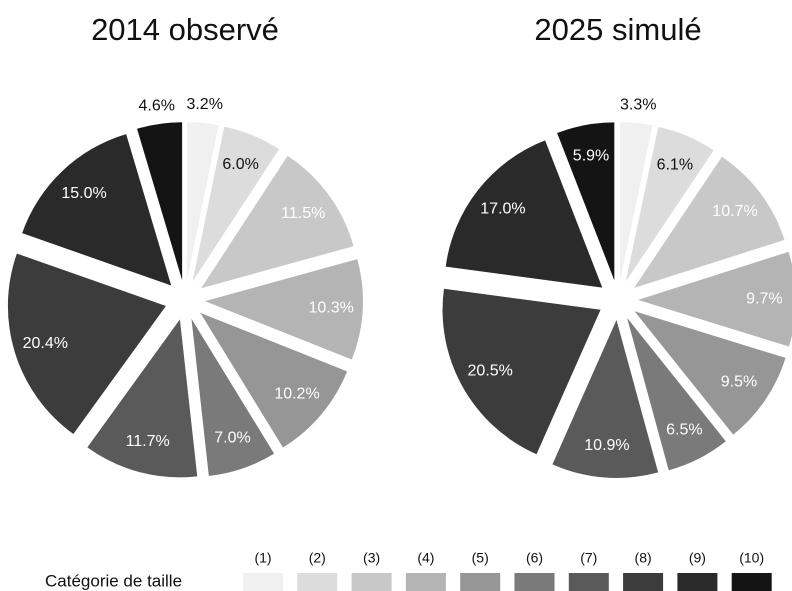 This screenshot has height=591, width=792. Describe the element at coordinates (157, 105) in the screenshot. I see `slice-label: 4.6%` at that location.